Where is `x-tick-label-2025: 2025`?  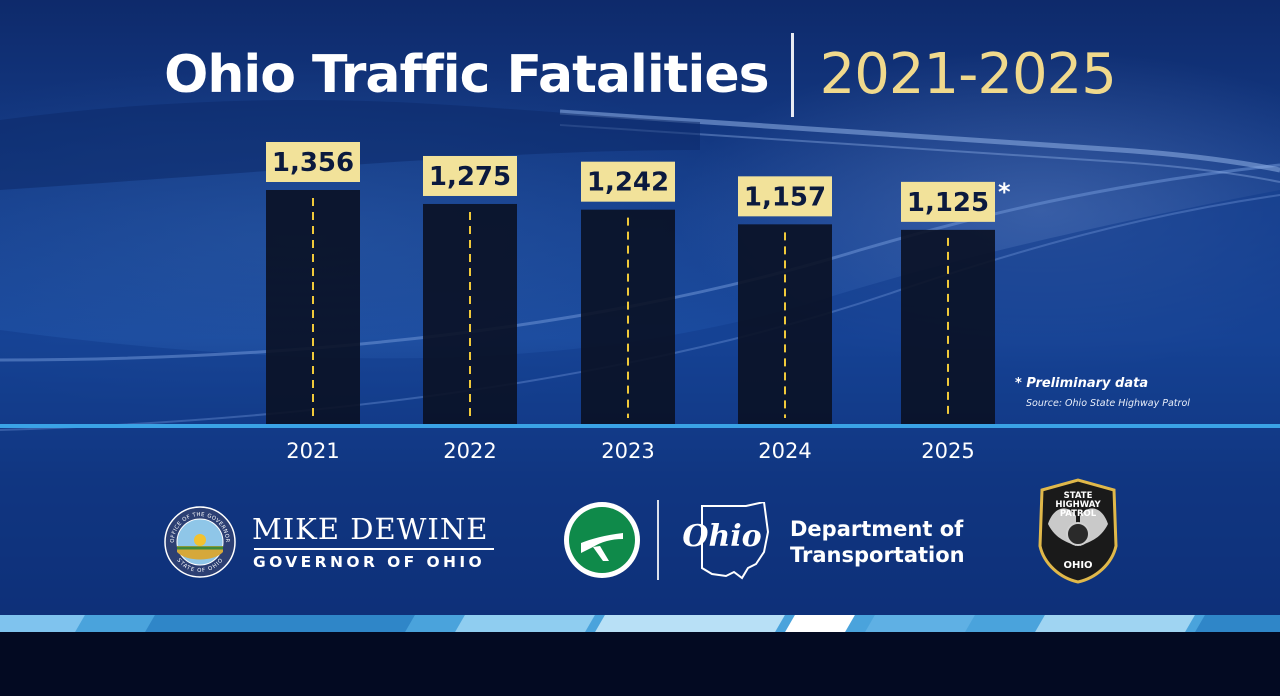 x-tick-label-2025: 2025 is located at coordinates (947, 451).